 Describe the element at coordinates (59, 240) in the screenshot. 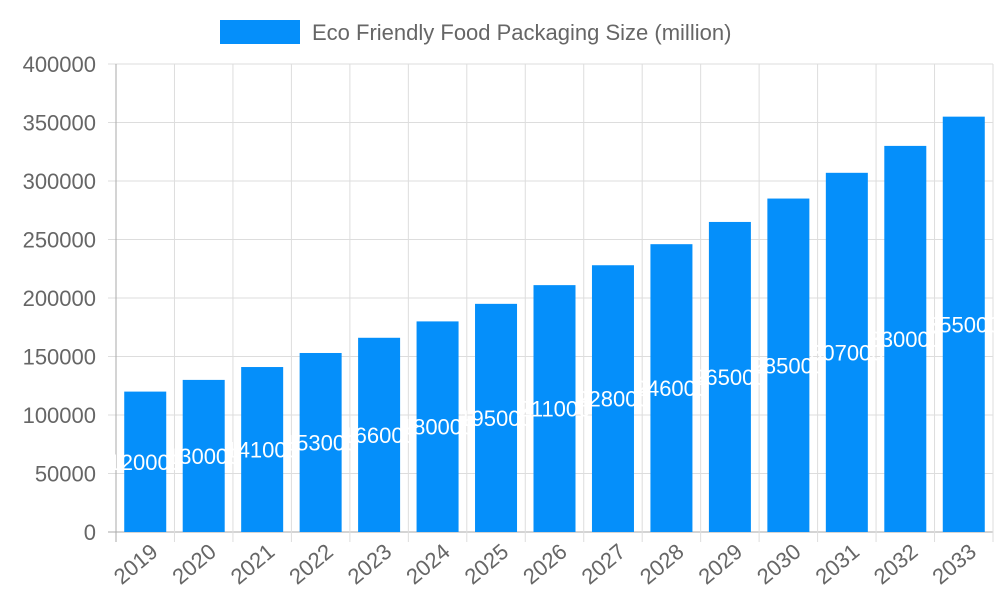

I see `y-tick-label: 250000` at that location.